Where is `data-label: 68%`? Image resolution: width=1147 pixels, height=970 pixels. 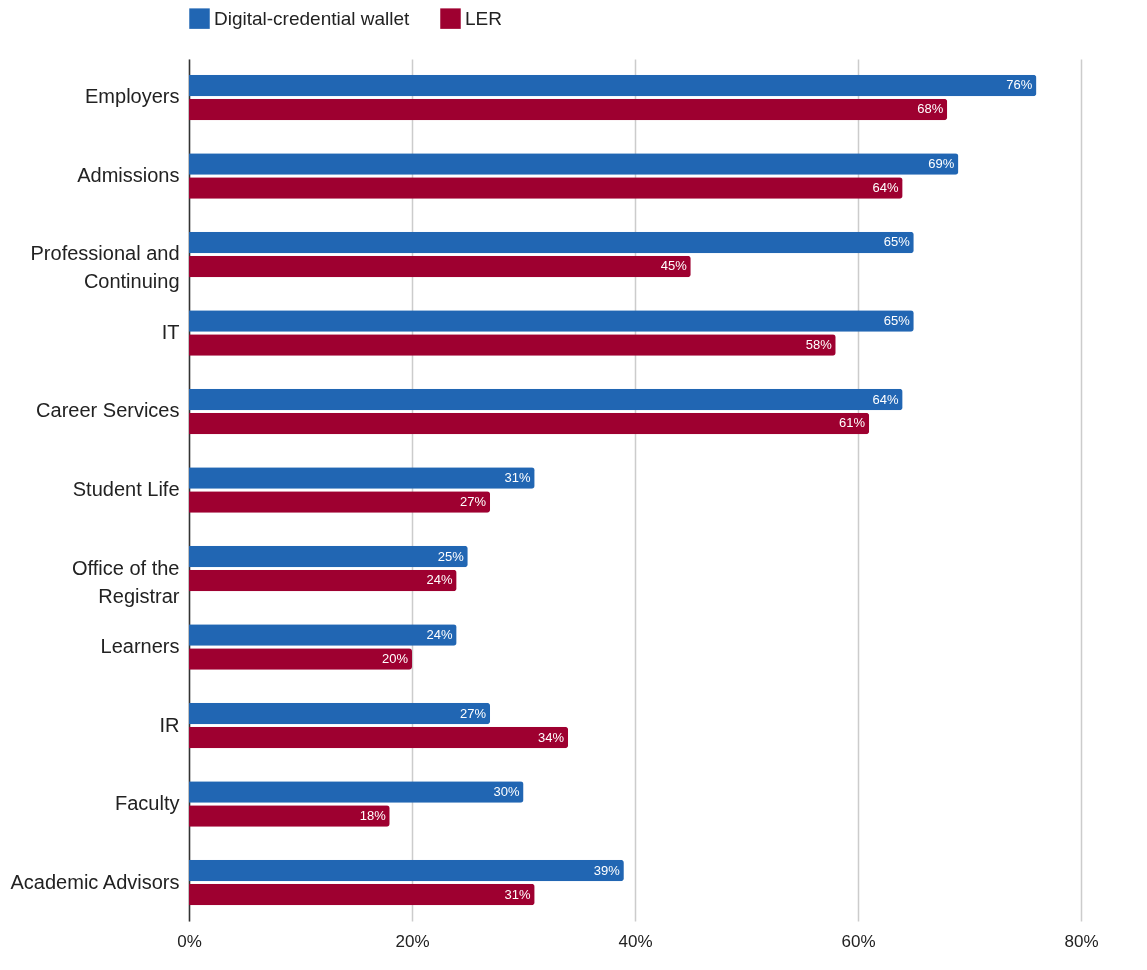
data-label: 68% is located at coordinates (930, 109).